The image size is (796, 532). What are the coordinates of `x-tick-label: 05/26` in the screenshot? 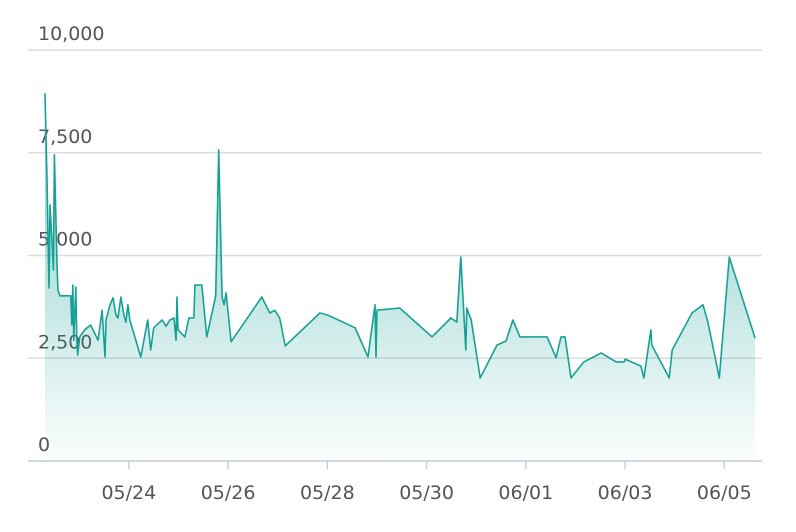 It's located at (228, 493).